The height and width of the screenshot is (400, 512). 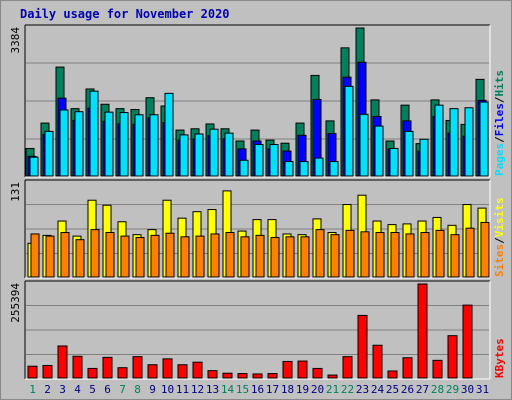 What do you see at coordinates (228, 389) in the screenshot?
I see `x-tick-label: 14` at bounding box center [228, 389].